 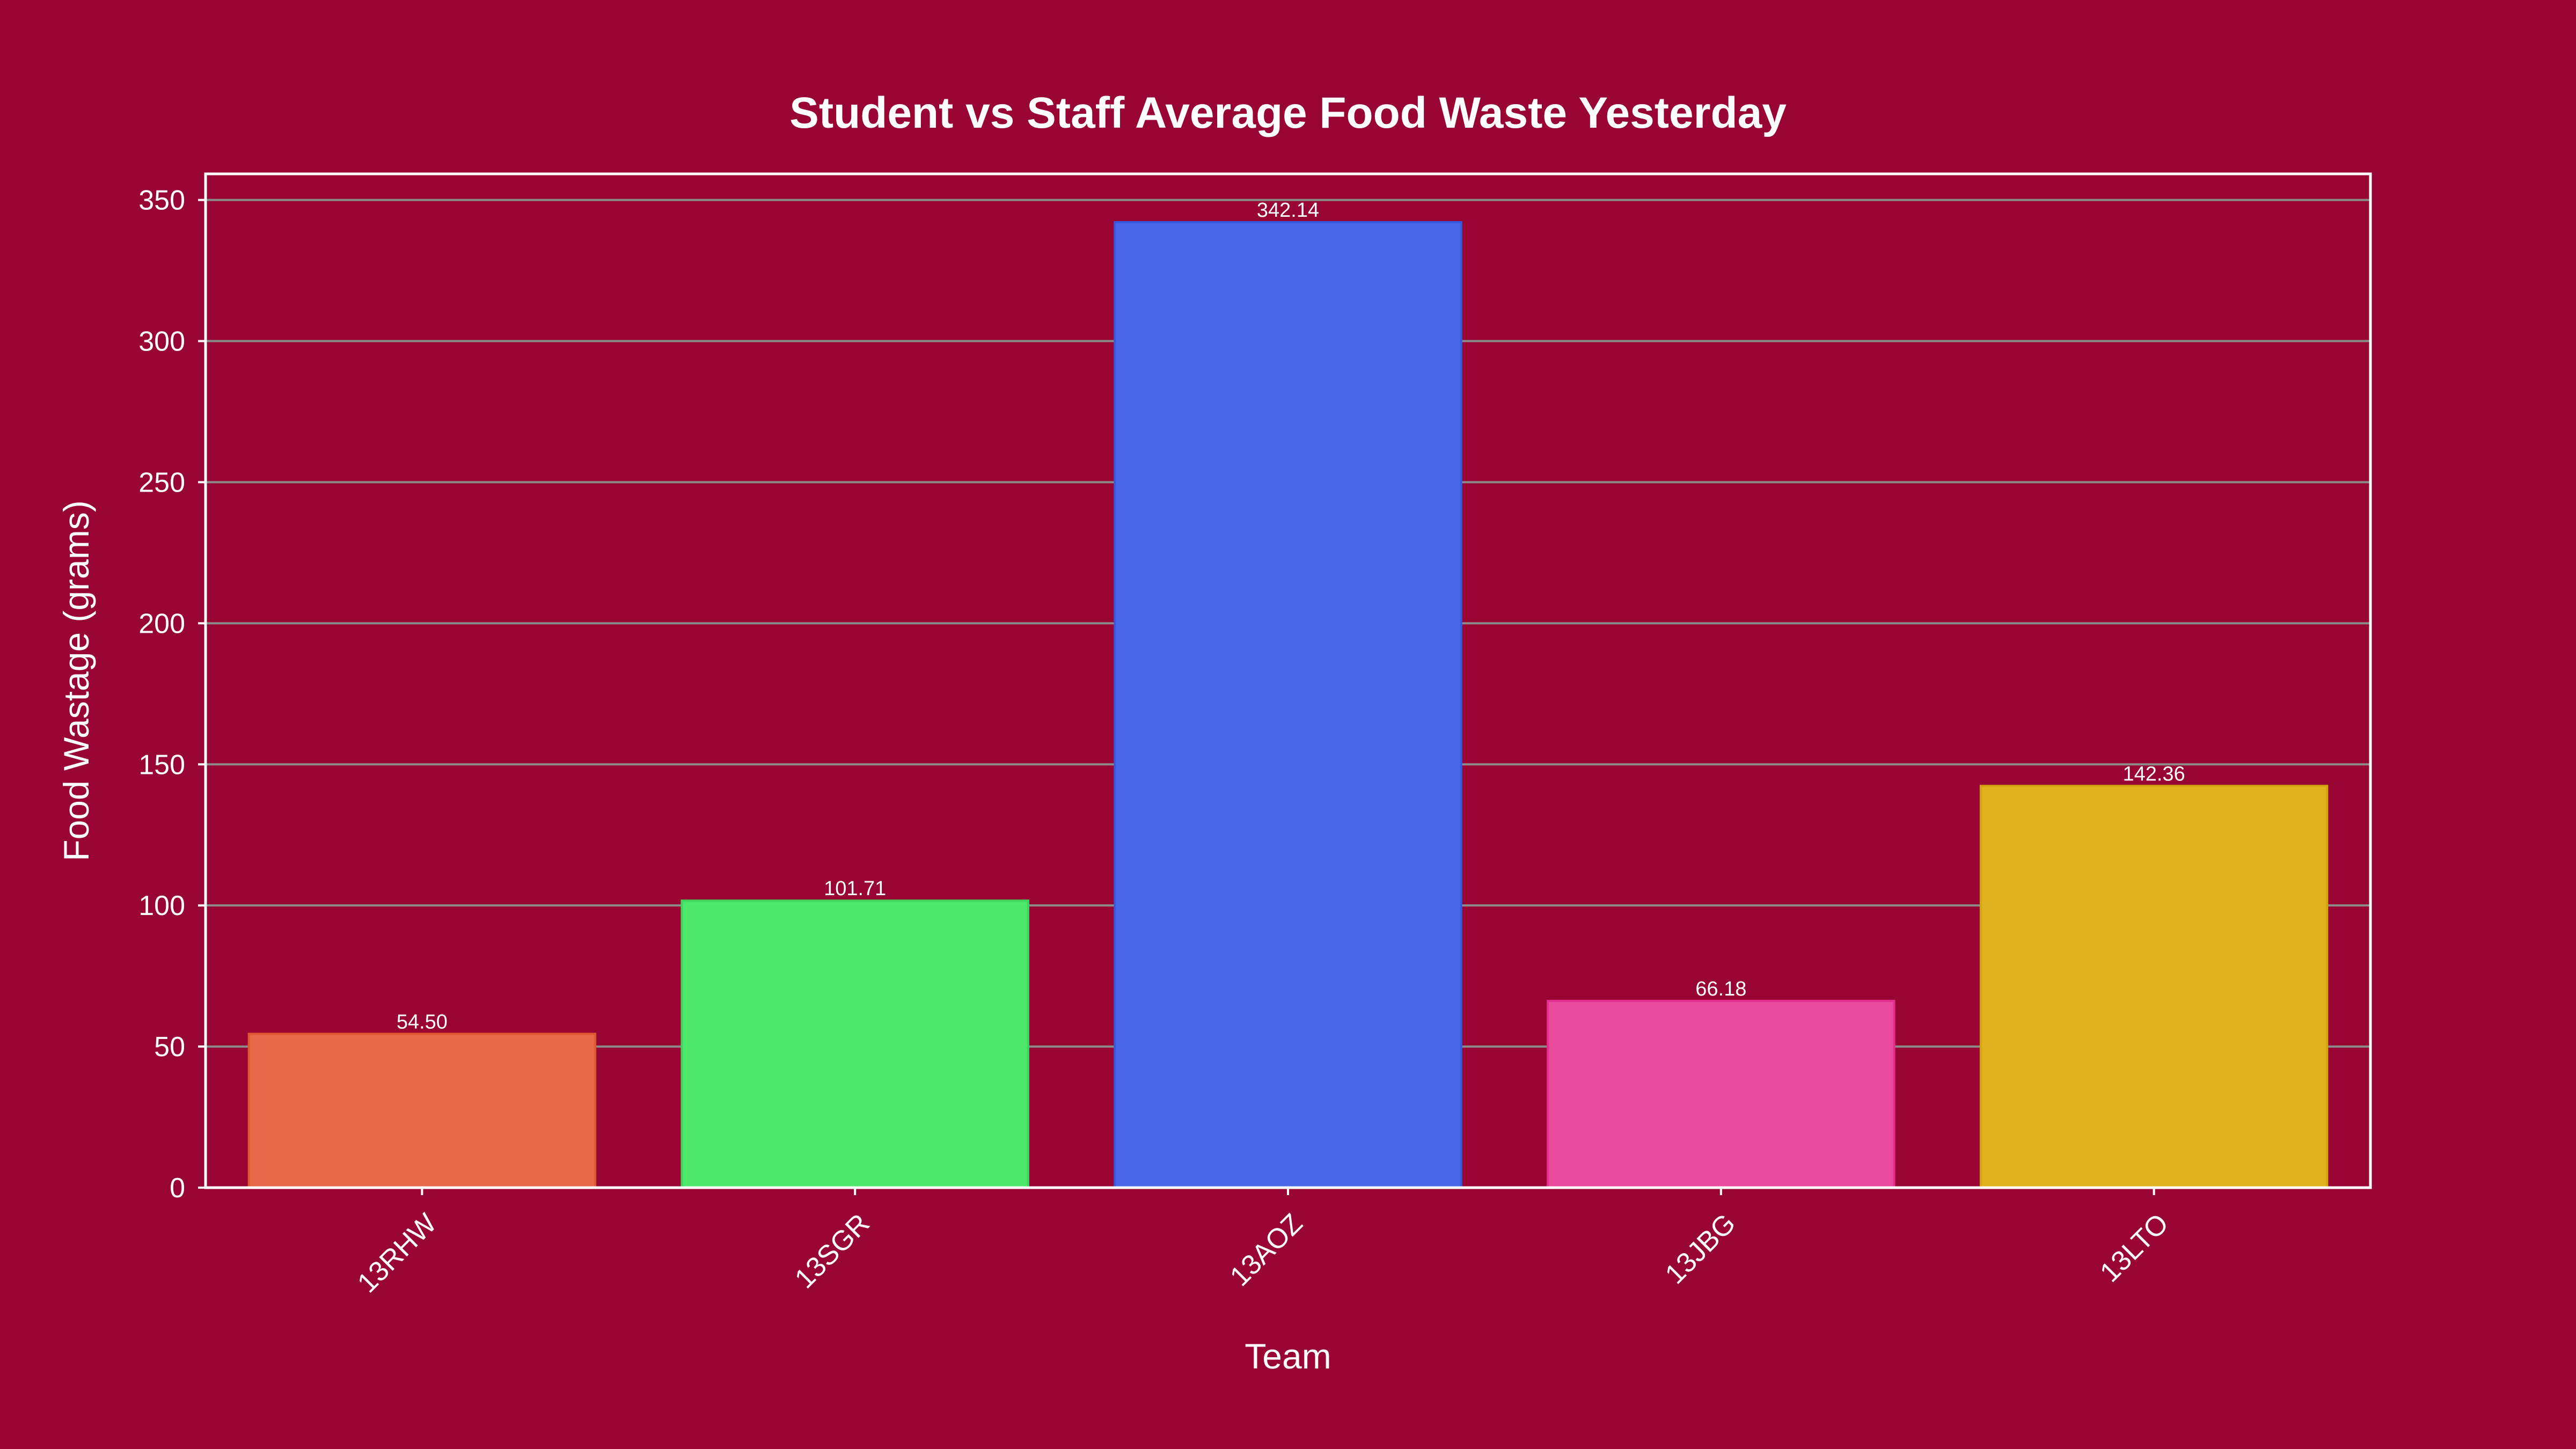 I want to click on data-label-13sgr: 101.71, so click(x=855, y=888).